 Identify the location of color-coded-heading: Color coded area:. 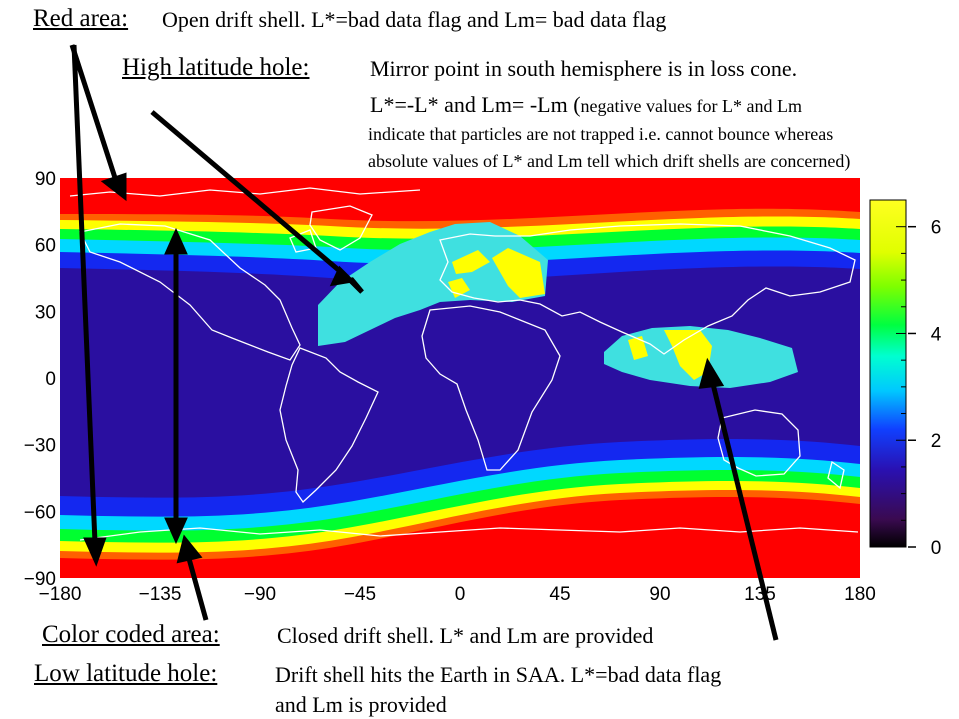
(131, 634).